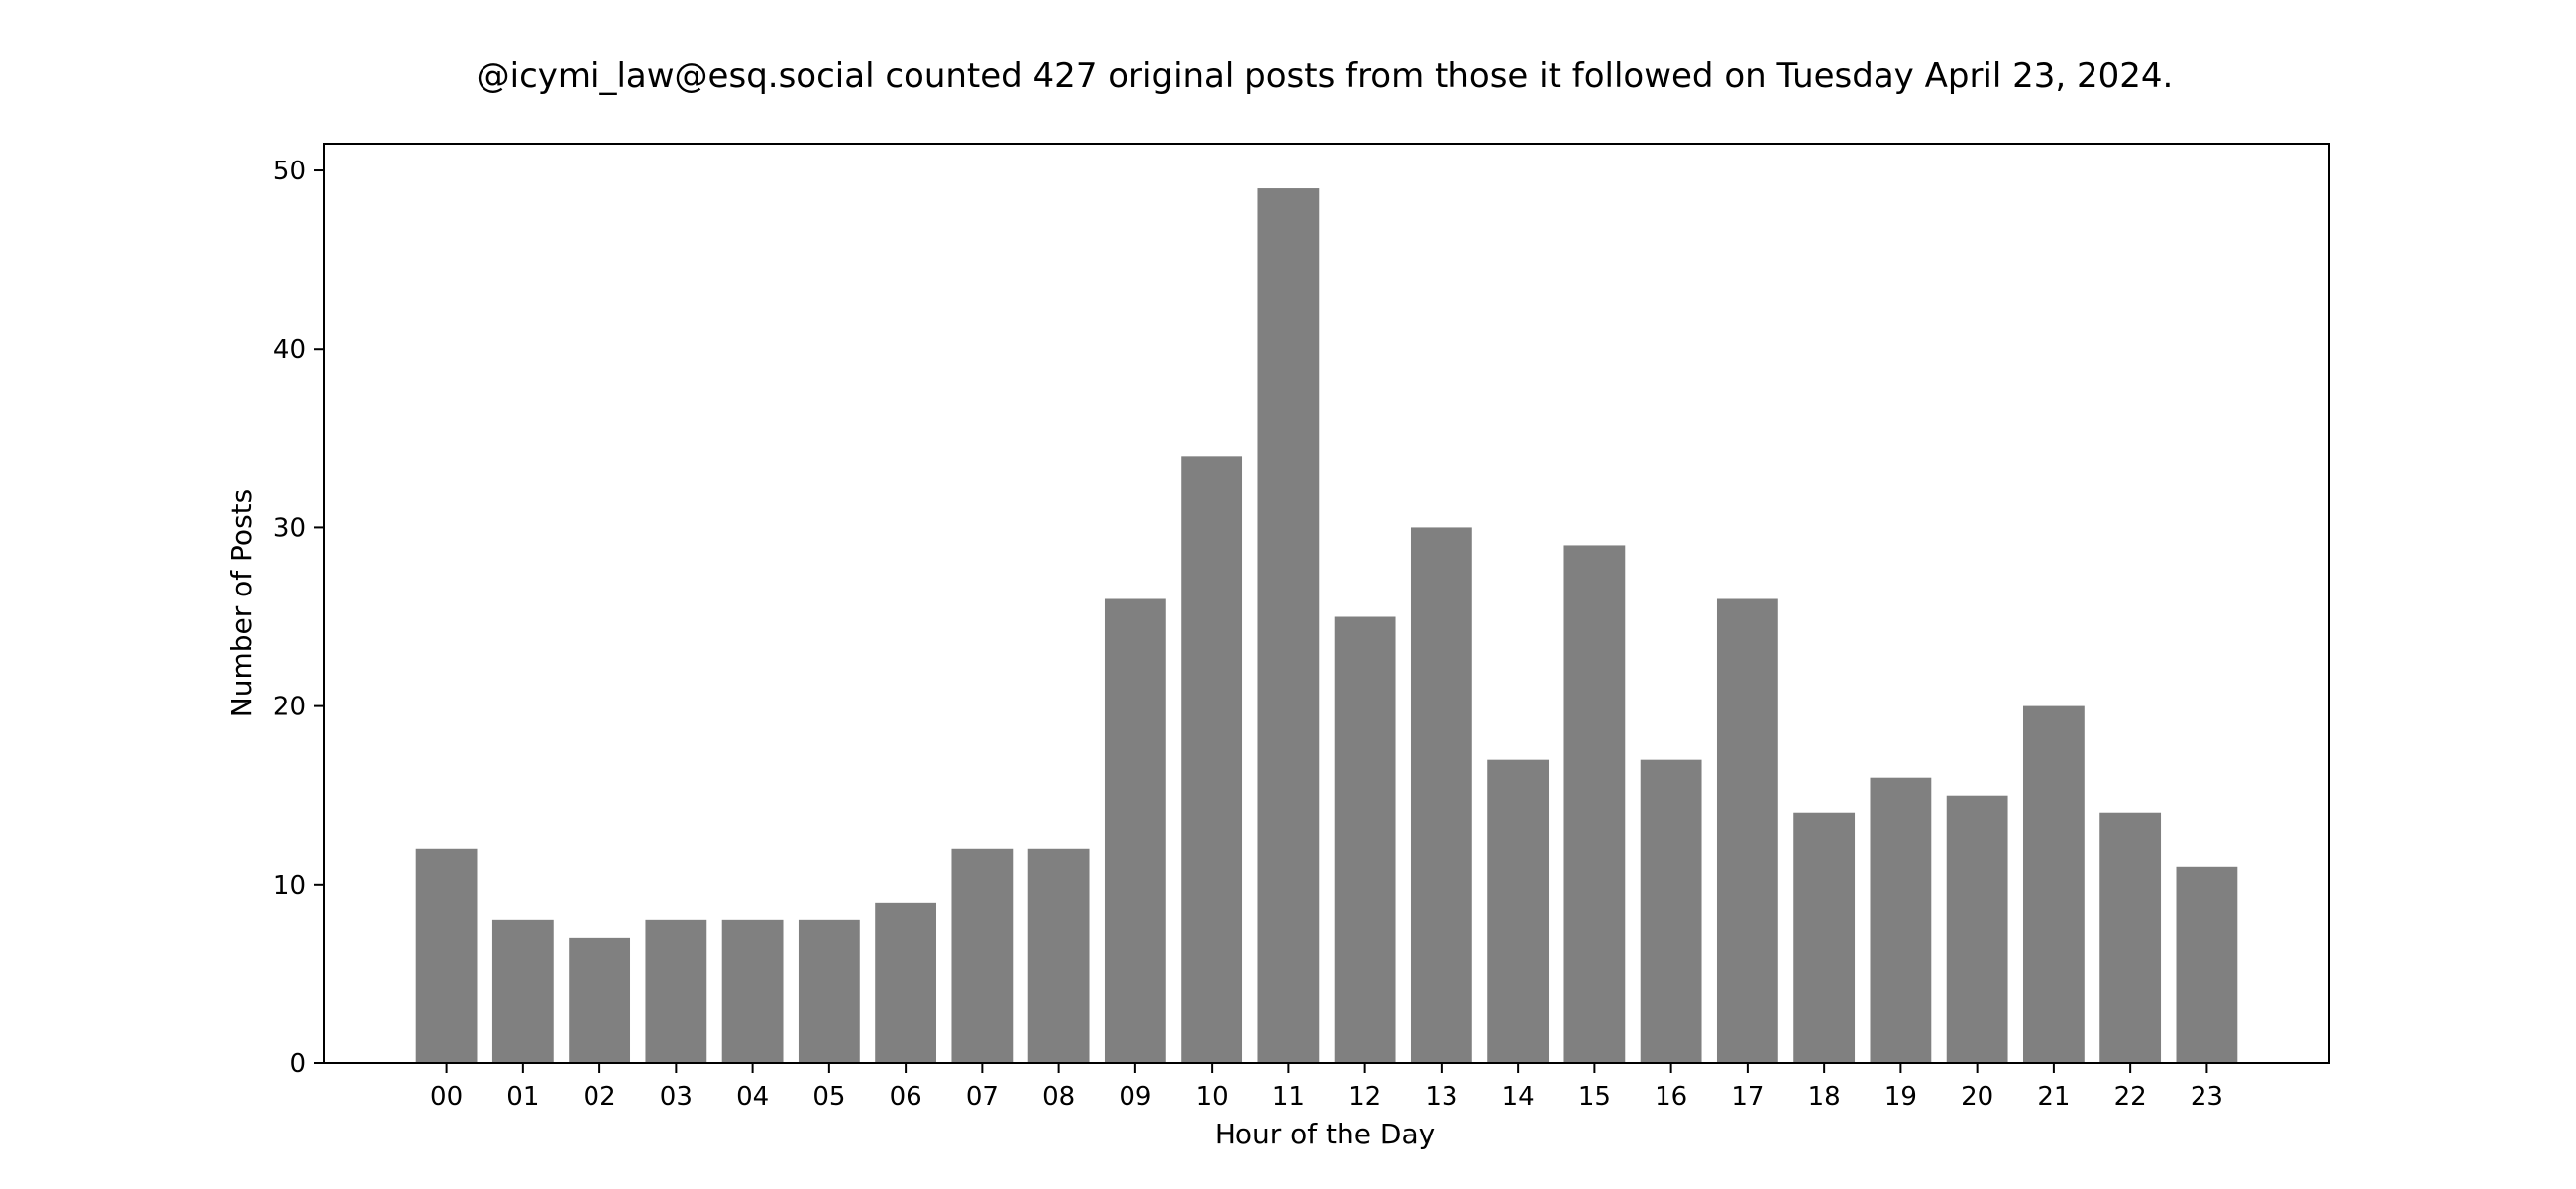 The image size is (2576, 1189). What do you see at coordinates (982, 1097) in the screenshot?
I see `x-tick-label: 07` at bounding box center [982, 1097].